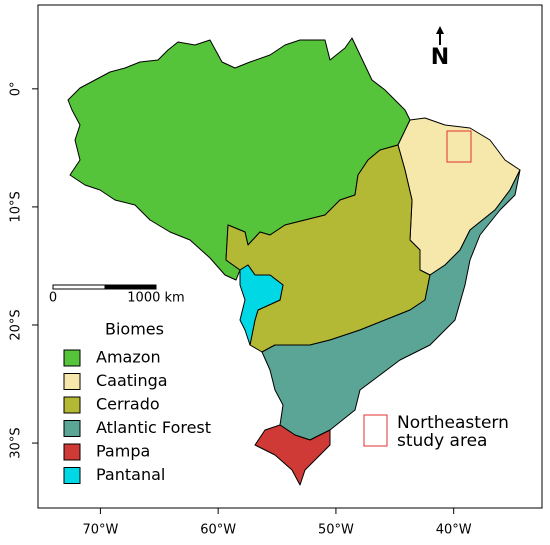 The height and width of the screenshot is (545, 550). What do you see at coordinates (128, 357) in the screenshot?
I see `legend-label: Amazon` at bounding box center [128, 357].